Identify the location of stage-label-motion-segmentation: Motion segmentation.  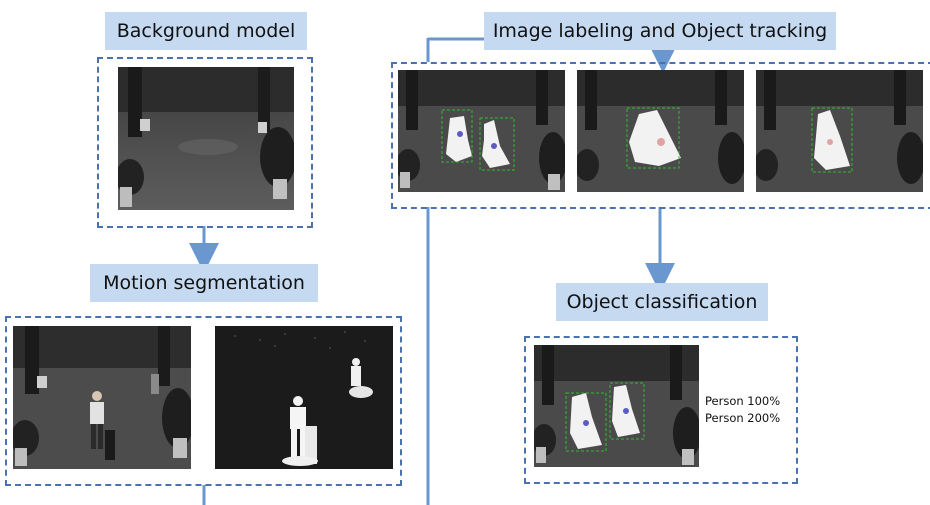
(204, 283).